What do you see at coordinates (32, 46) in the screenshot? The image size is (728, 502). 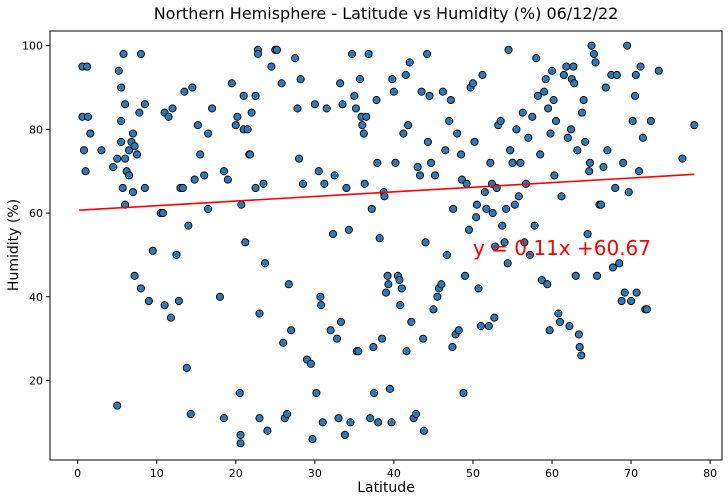 I see `y-tick-label: 100` at bounding box center [32, 46].